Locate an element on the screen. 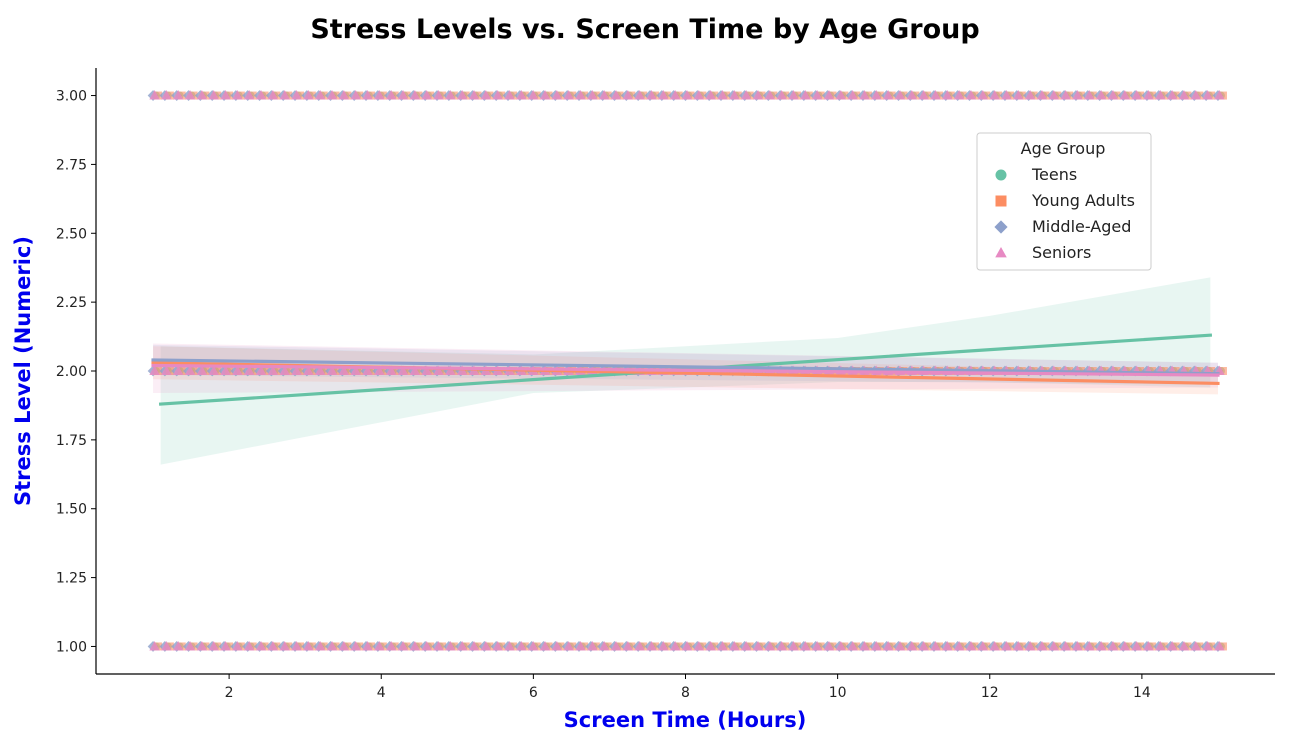 The image size is (1295, 746). y-tick-label: 2.00 is located at coordinates (71, 372).